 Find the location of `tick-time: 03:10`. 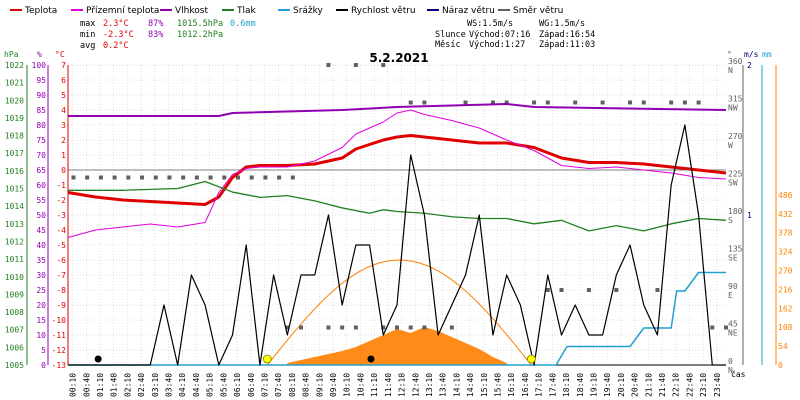

tick-time: 03:10 is located at coordinates (155, 385).